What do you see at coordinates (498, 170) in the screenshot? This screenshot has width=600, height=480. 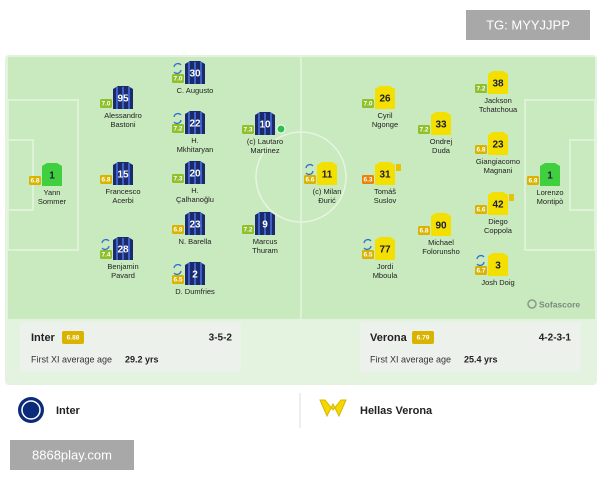 I see `player-name: Magnani` at bounding box center [498, 170].